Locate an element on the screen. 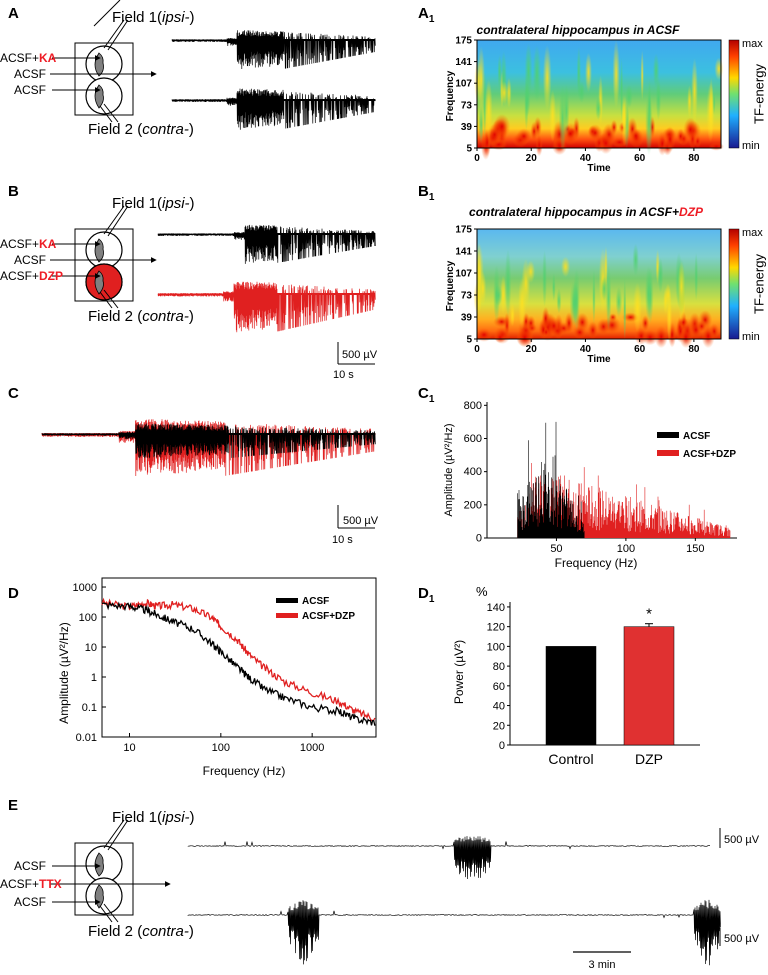 Image resolution: width=768 pixels, height=975 pixels. x-tick-label: 80 is located at coordinates (694, 349).